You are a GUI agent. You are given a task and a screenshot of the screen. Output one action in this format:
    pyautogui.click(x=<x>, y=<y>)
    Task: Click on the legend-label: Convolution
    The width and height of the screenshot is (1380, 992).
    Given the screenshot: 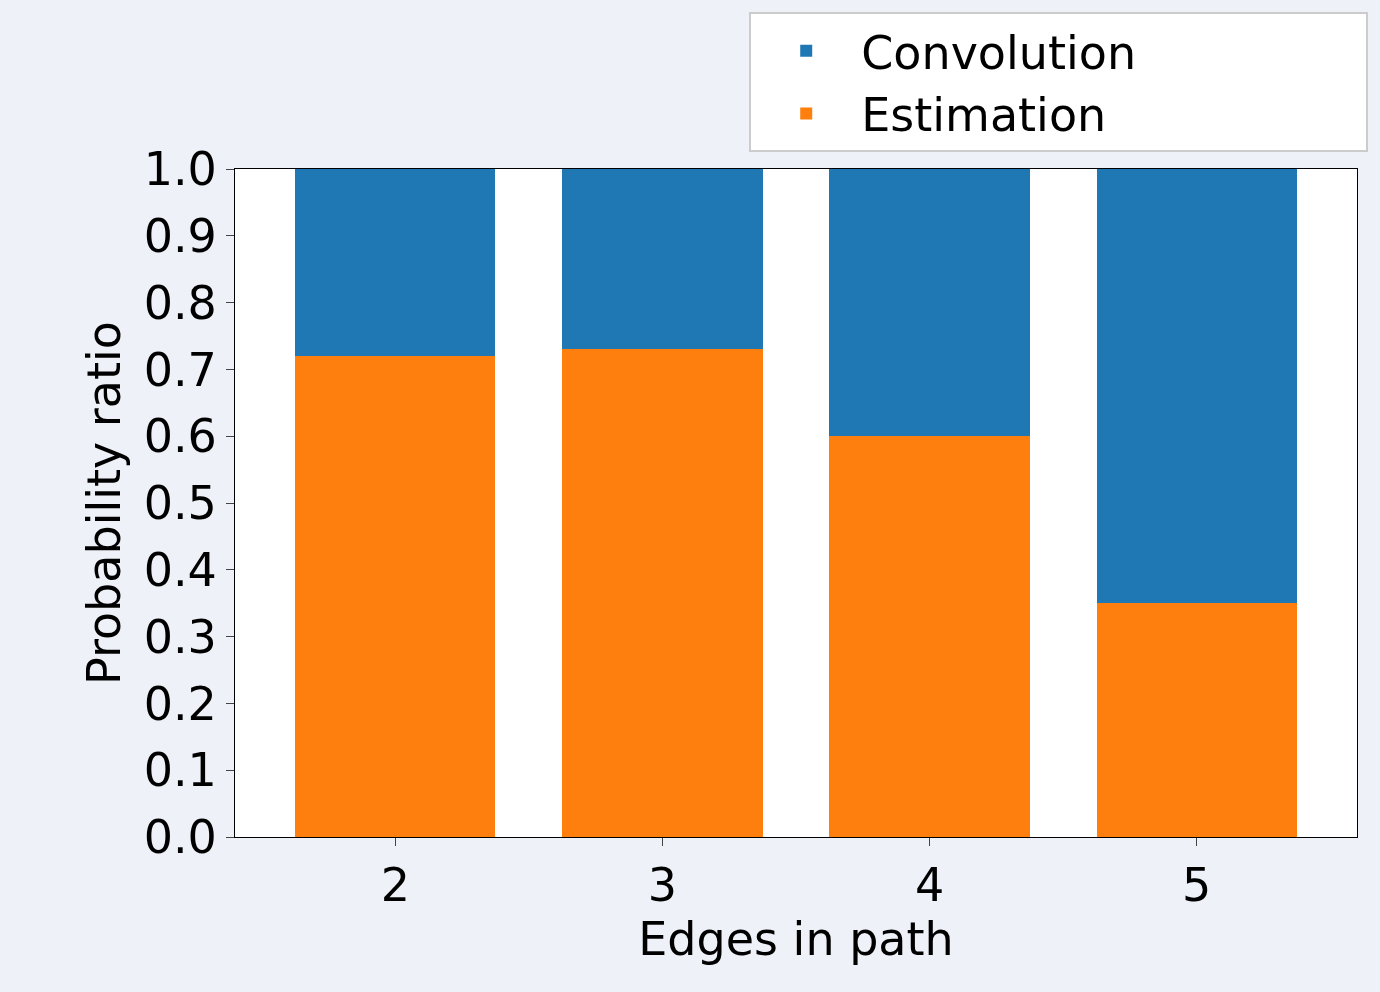 What is the action you would take?
    pyautogui.click(x=999, y=52)
    